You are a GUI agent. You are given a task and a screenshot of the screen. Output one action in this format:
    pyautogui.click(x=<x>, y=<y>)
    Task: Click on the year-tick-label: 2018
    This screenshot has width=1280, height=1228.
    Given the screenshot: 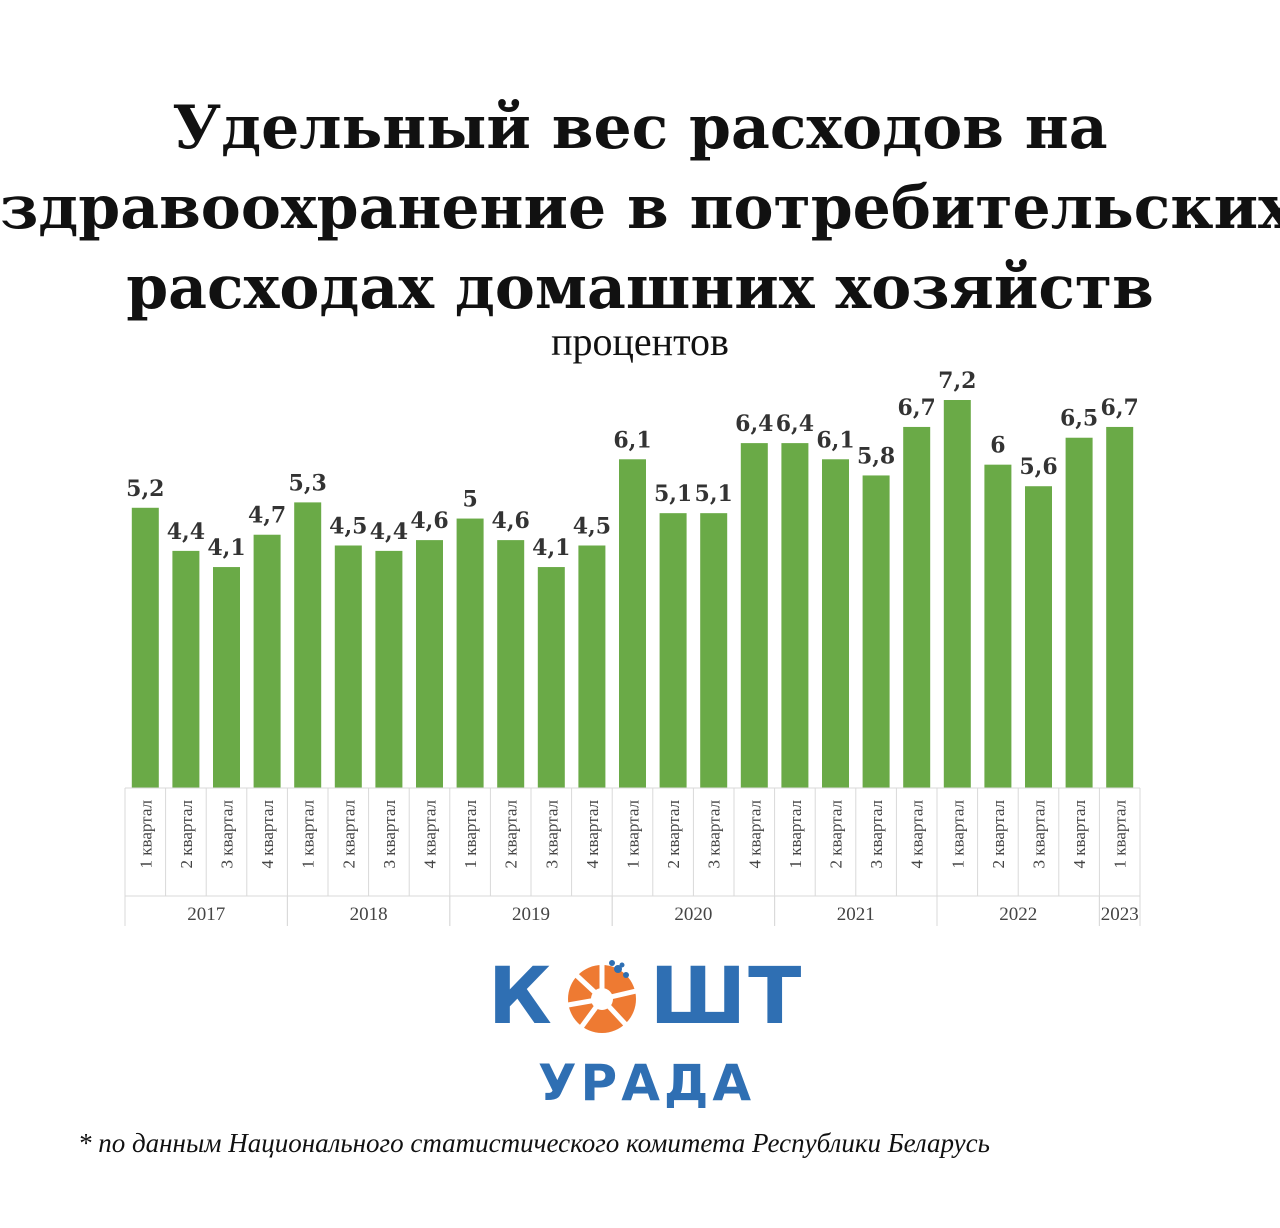 What is the action you would take?
    pyautogui.click(x=369, y=914)
    